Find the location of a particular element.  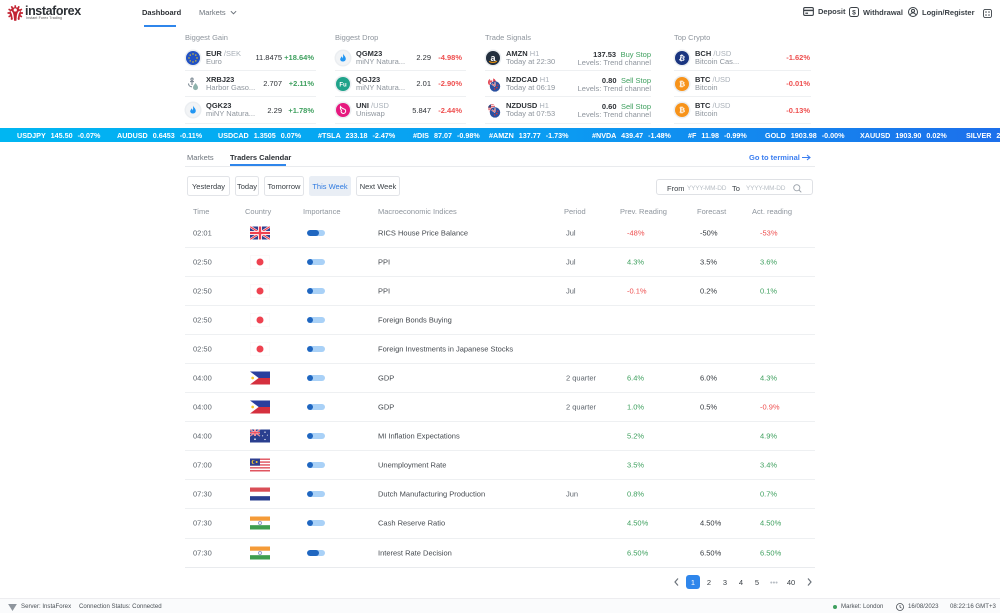

svg-text: a is located at coordinates (493, 58).